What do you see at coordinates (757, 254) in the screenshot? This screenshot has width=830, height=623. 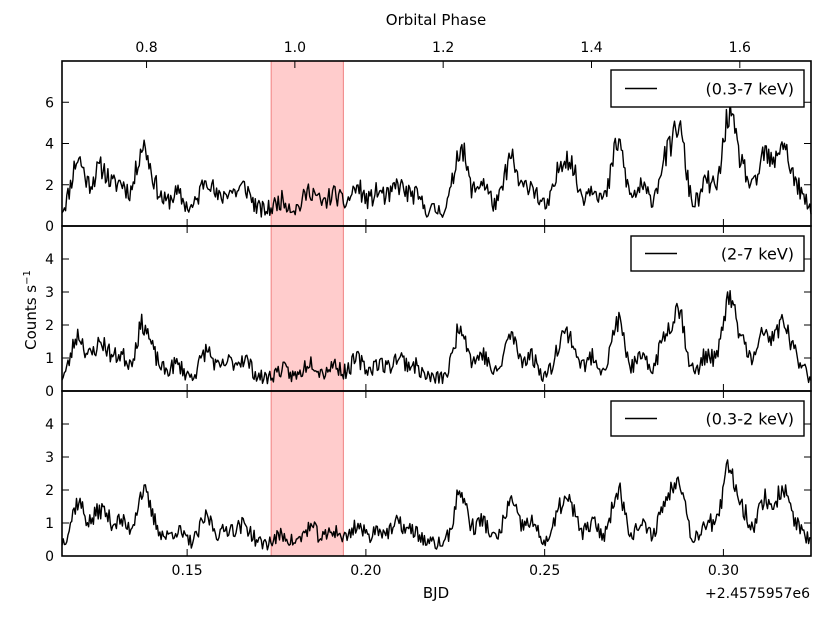 I see `legend-label: (2-7 keV)` at bounding box center [757, 254].